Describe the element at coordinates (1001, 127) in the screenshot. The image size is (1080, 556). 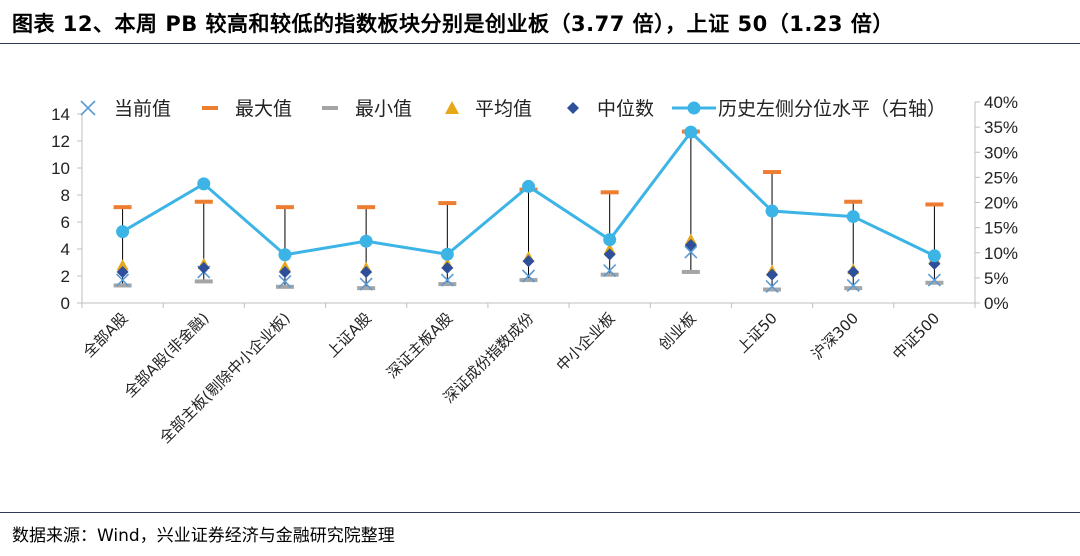
I see `y-right-tick-label: 35%` at that location.